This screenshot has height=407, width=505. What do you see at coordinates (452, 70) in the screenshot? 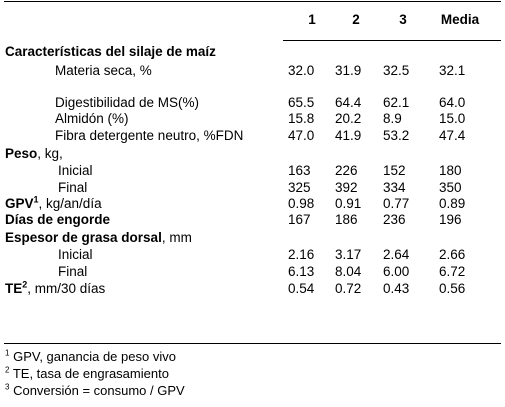
I see `cell-value: 32.1` at bounding box center [452, 70].